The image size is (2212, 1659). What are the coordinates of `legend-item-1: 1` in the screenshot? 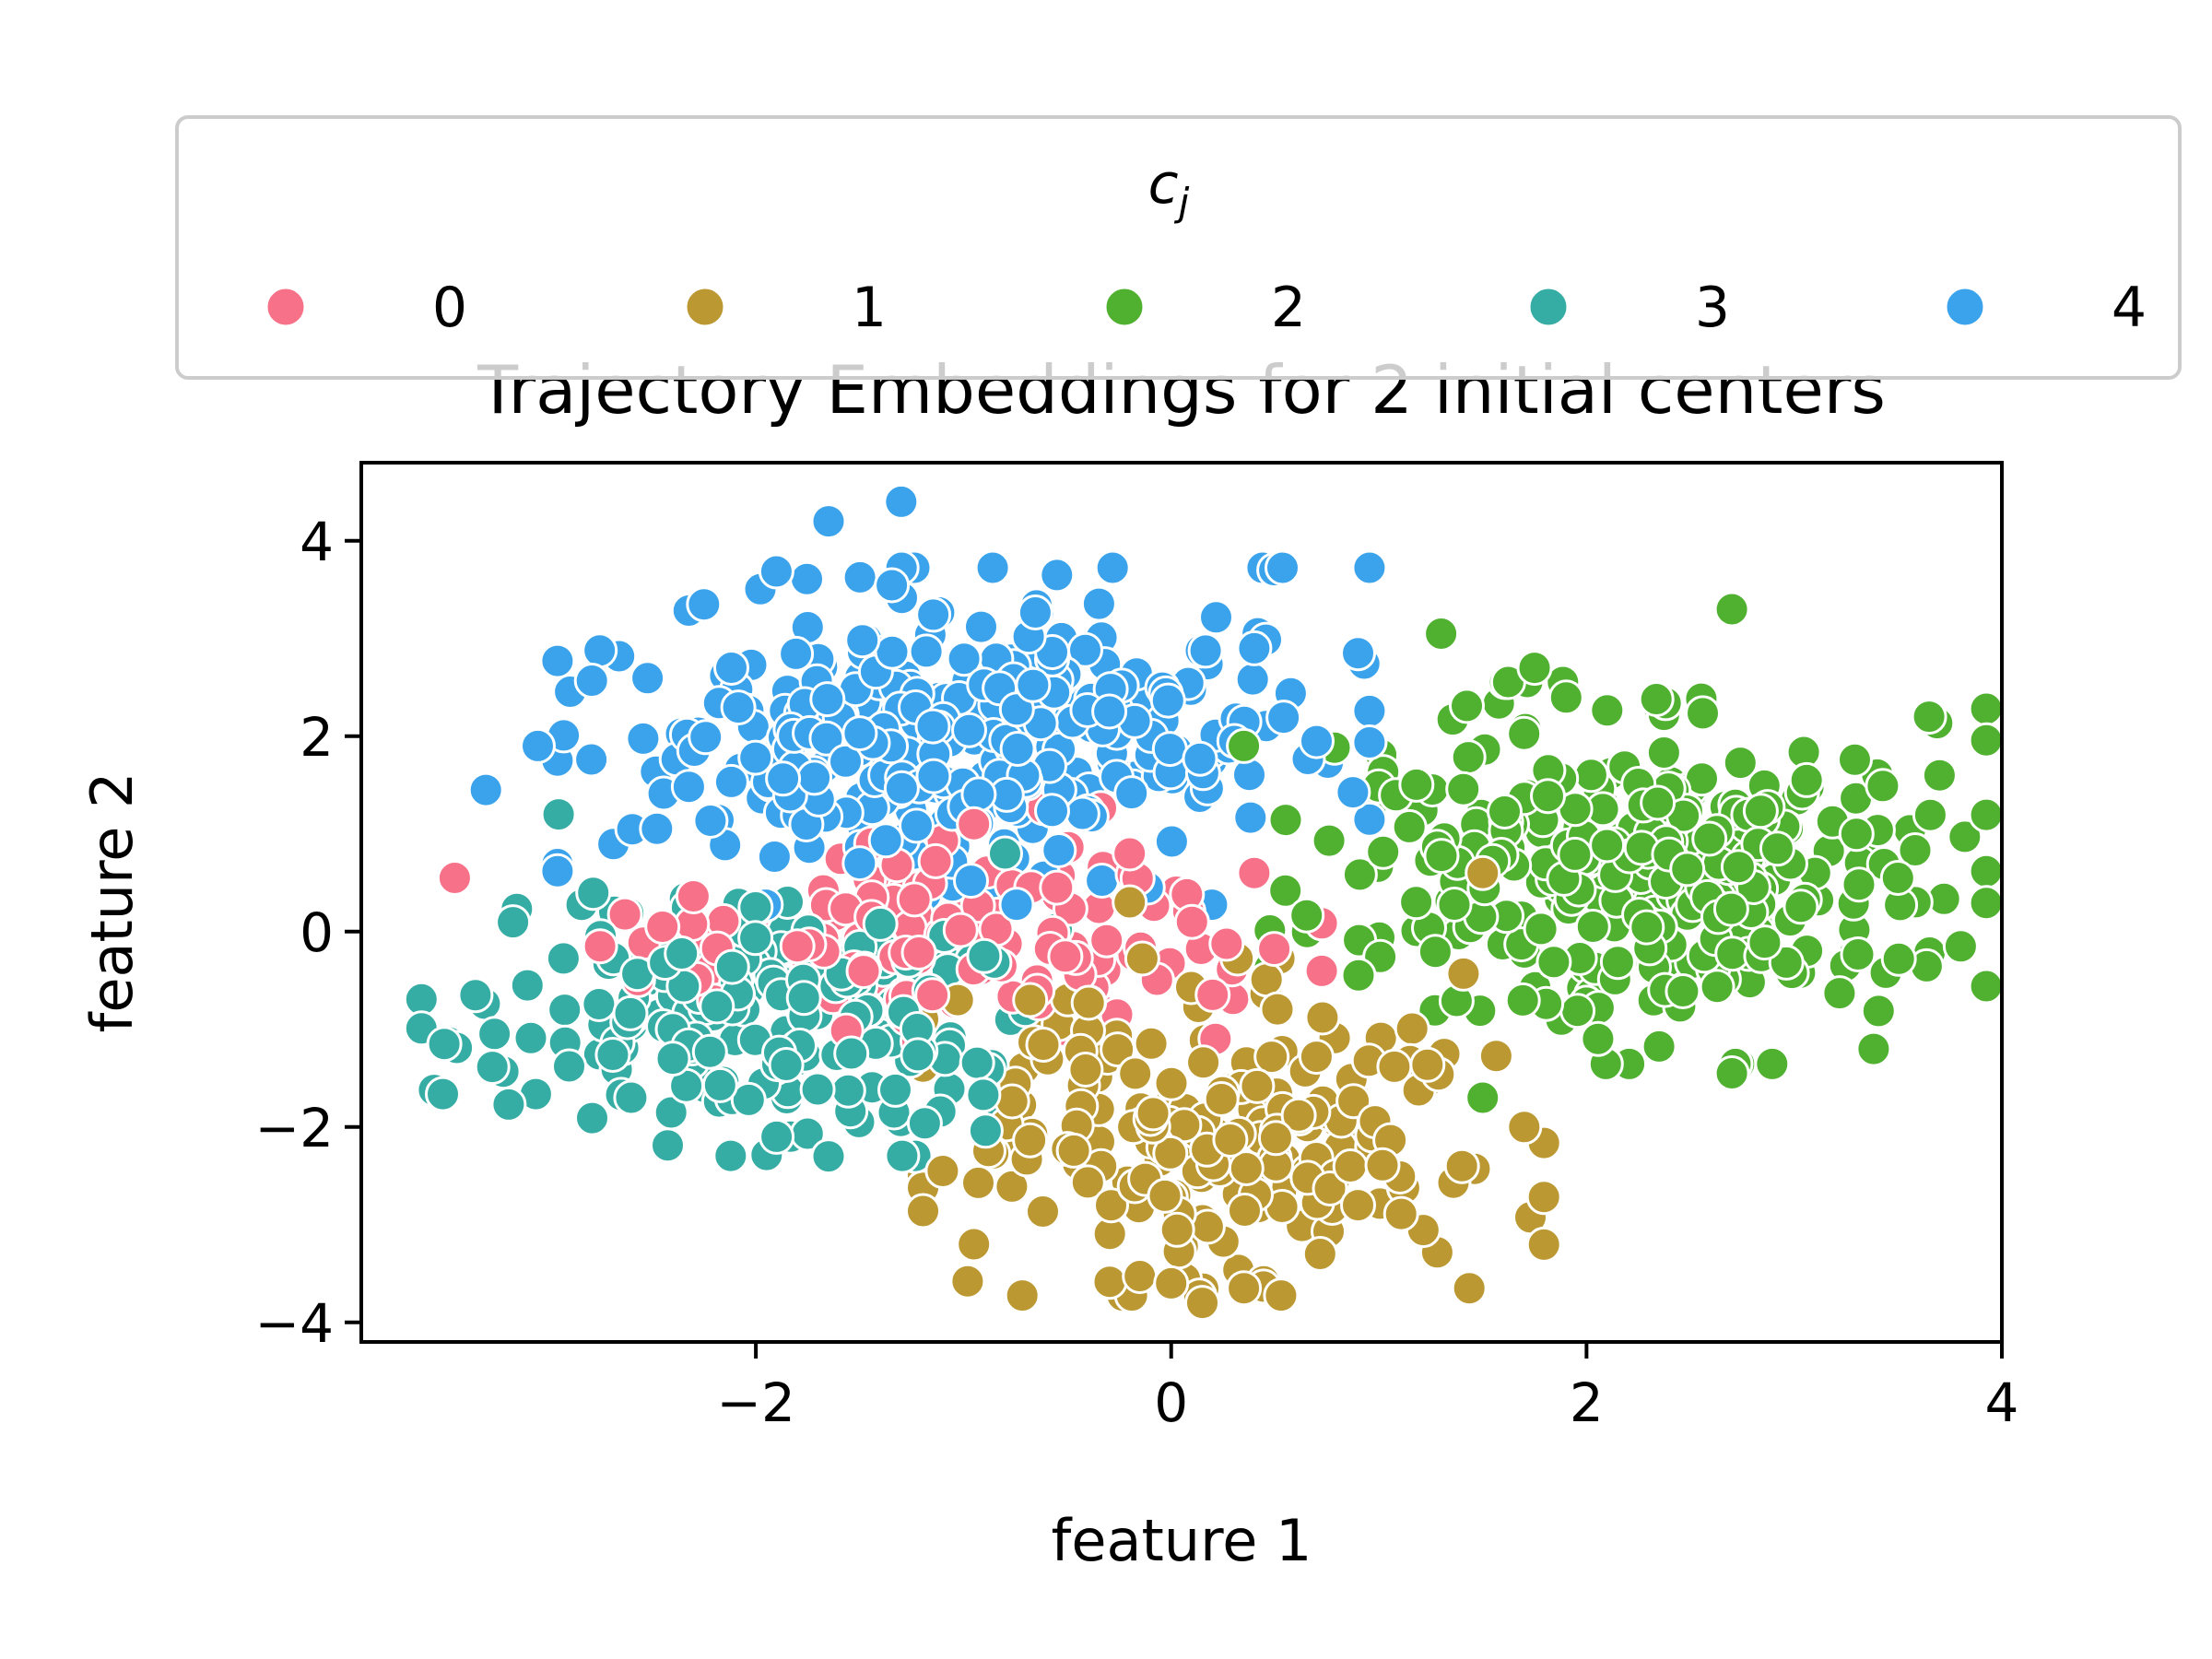 It's located at (785, 308).